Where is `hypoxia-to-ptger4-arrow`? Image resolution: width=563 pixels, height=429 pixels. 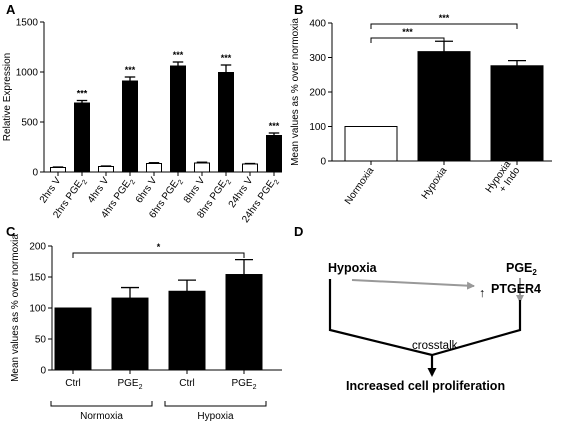 hypoxia-to-ptger4-arrow is located at coordinates (413, 284).